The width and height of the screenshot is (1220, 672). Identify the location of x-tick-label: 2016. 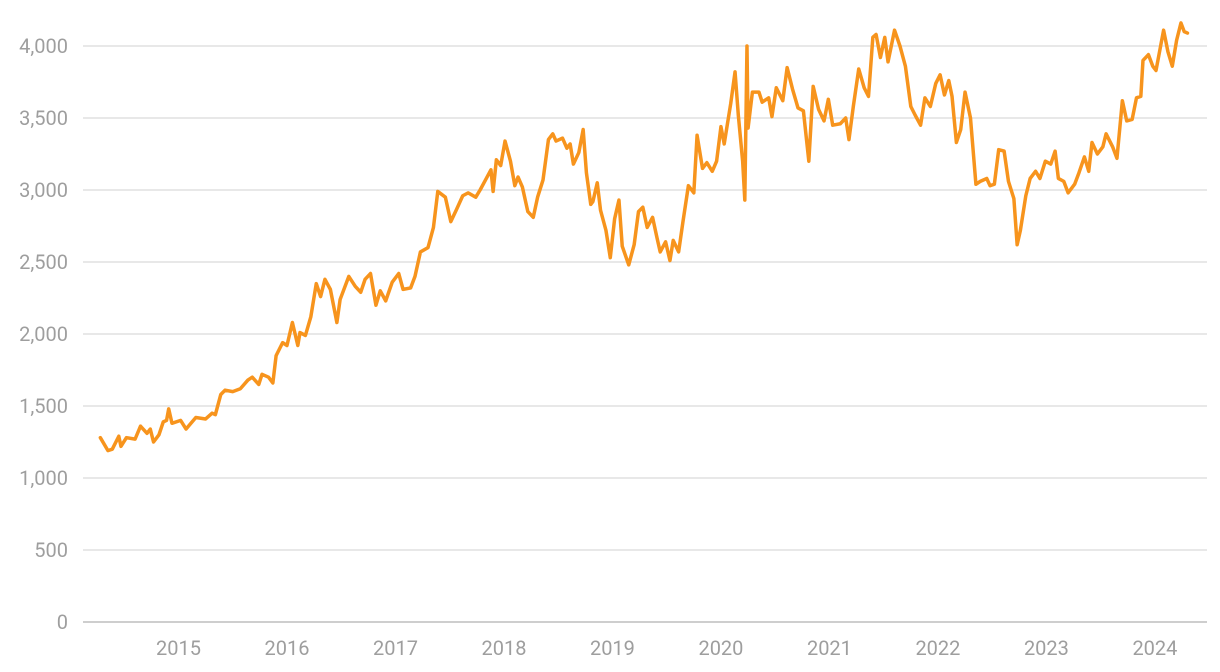
(286, 648).